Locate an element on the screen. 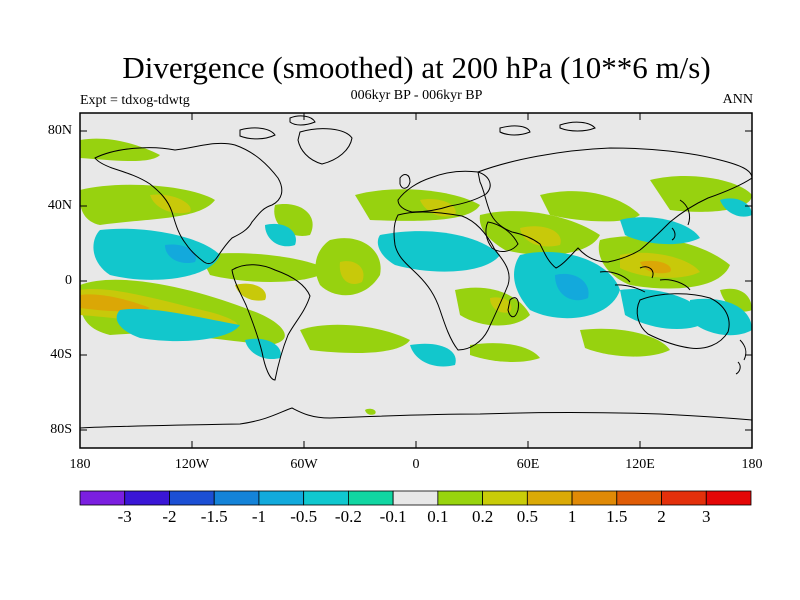 Image resolution: width=800 pixels, height=600 pixels. lon-label-180e: 180 is located at coordinates (752, 464).